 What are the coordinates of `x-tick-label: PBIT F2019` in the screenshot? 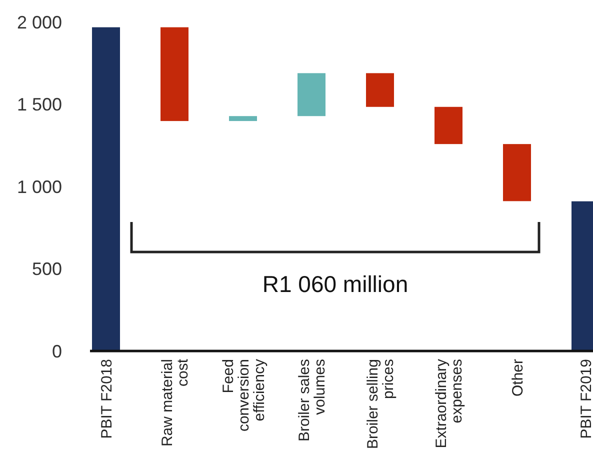 It's located at (585, 399).